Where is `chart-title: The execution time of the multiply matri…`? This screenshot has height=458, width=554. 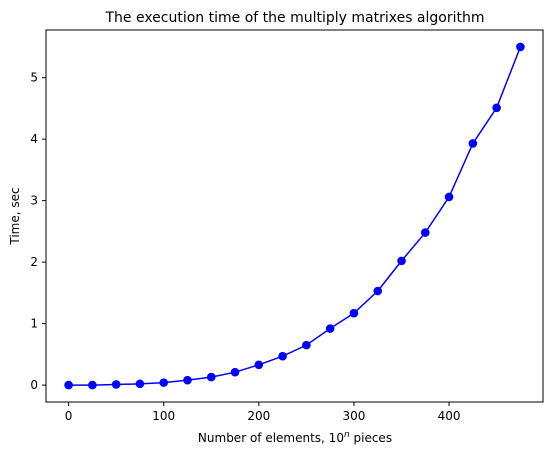
chart-title: The execution time of the multiply matri… is located at coordinates (294, 18).